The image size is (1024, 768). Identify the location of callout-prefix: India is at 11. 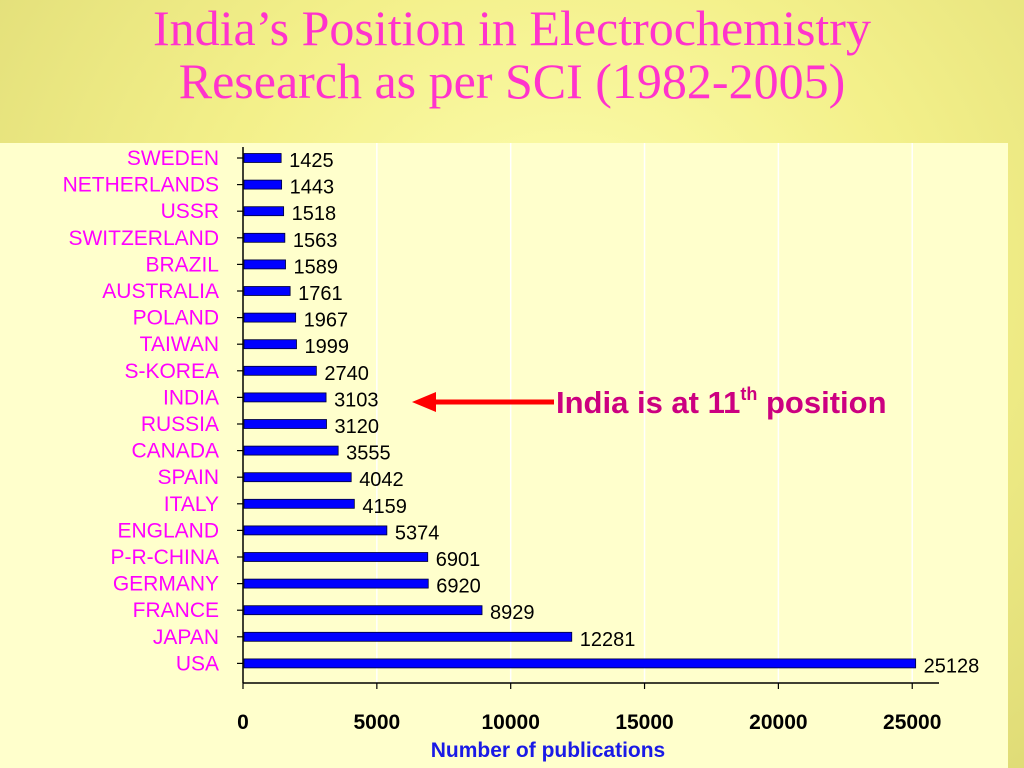
(648, 402).